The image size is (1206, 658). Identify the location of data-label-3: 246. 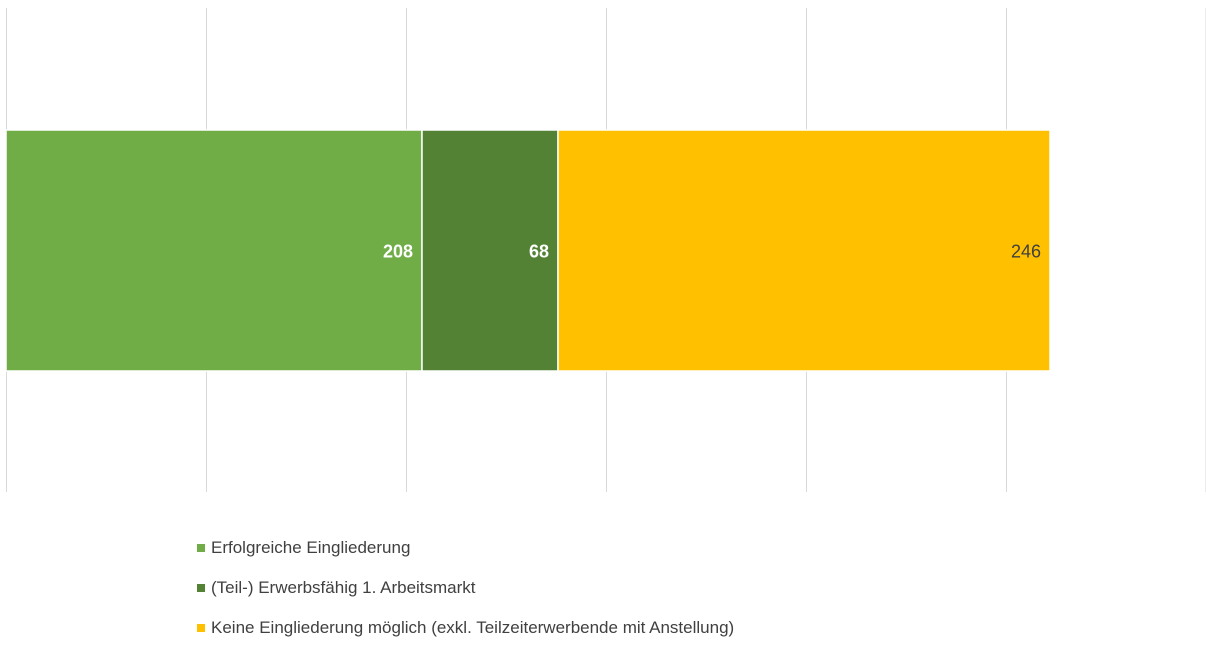
(1026, 252).